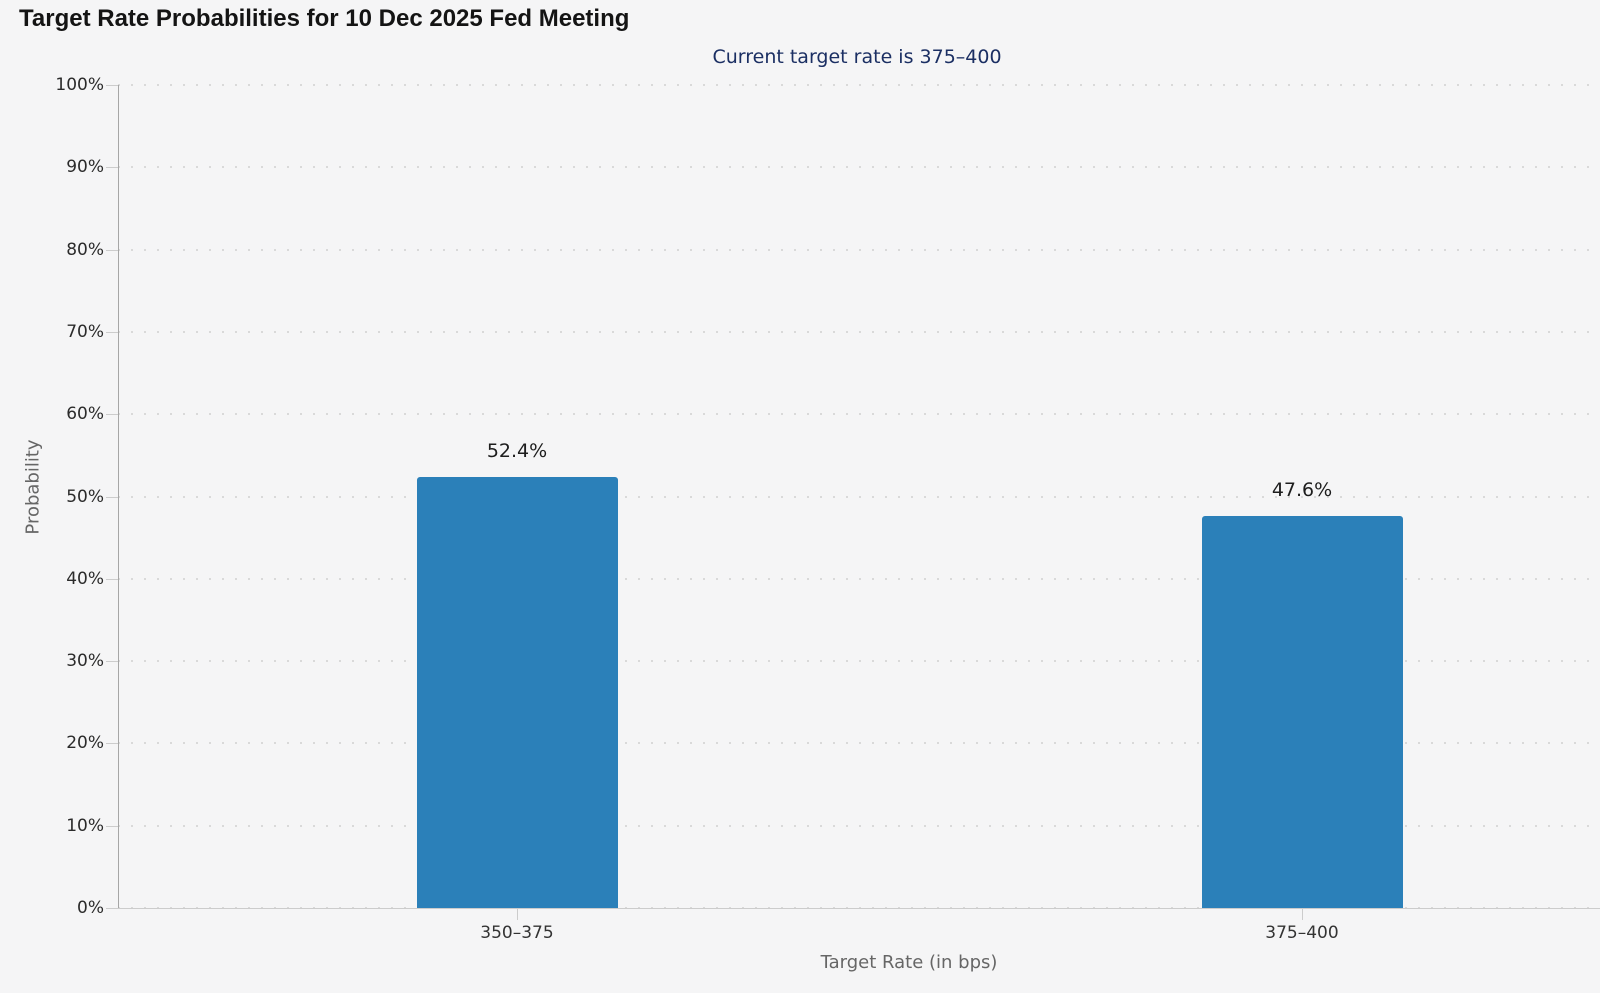 Image resolution: width=1600 pixels, height=993 pixels. I want to click on y-tick-mark-90%, so click(112, 168).